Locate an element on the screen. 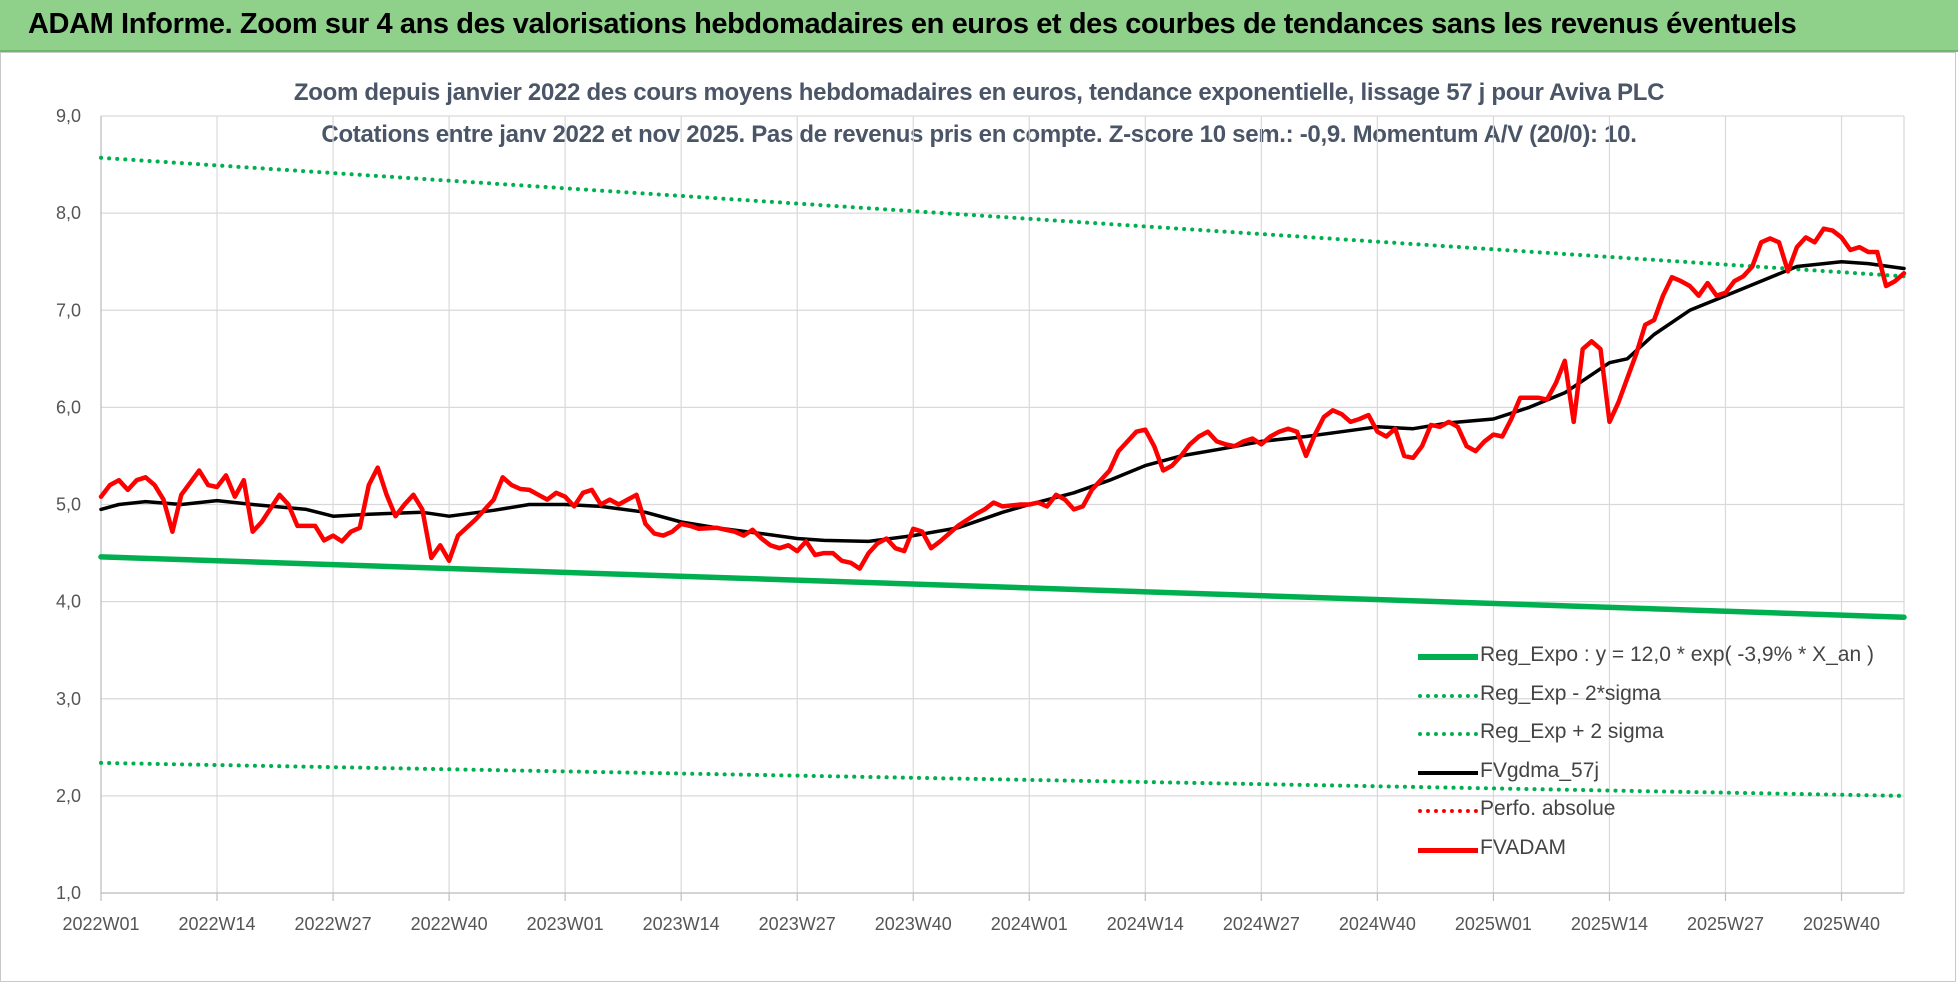 The width and height of the screenshot is (1958, 984). y-tick-label: 7,0 is located at coordinates (68, 310).